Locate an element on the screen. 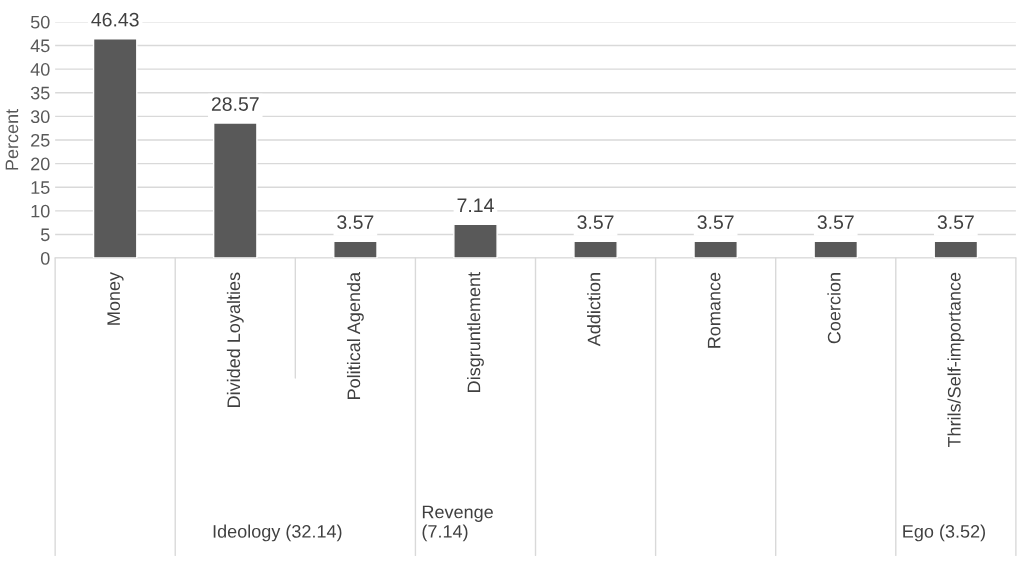 Image resolution: width=1021 pixels, height=561 pixels. text: Revenge (7.14) is located at coordinates (457, 523).